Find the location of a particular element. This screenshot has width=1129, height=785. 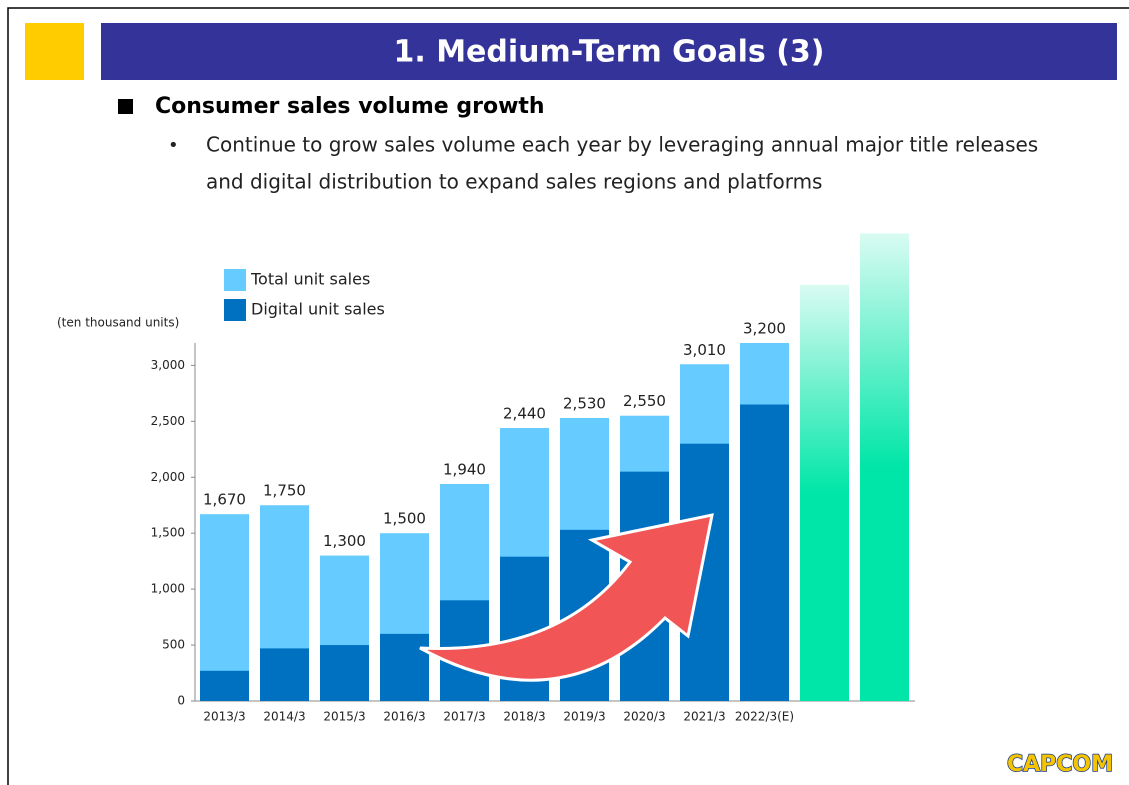

data-label: 1,500 is located at coordinates (404, 519).